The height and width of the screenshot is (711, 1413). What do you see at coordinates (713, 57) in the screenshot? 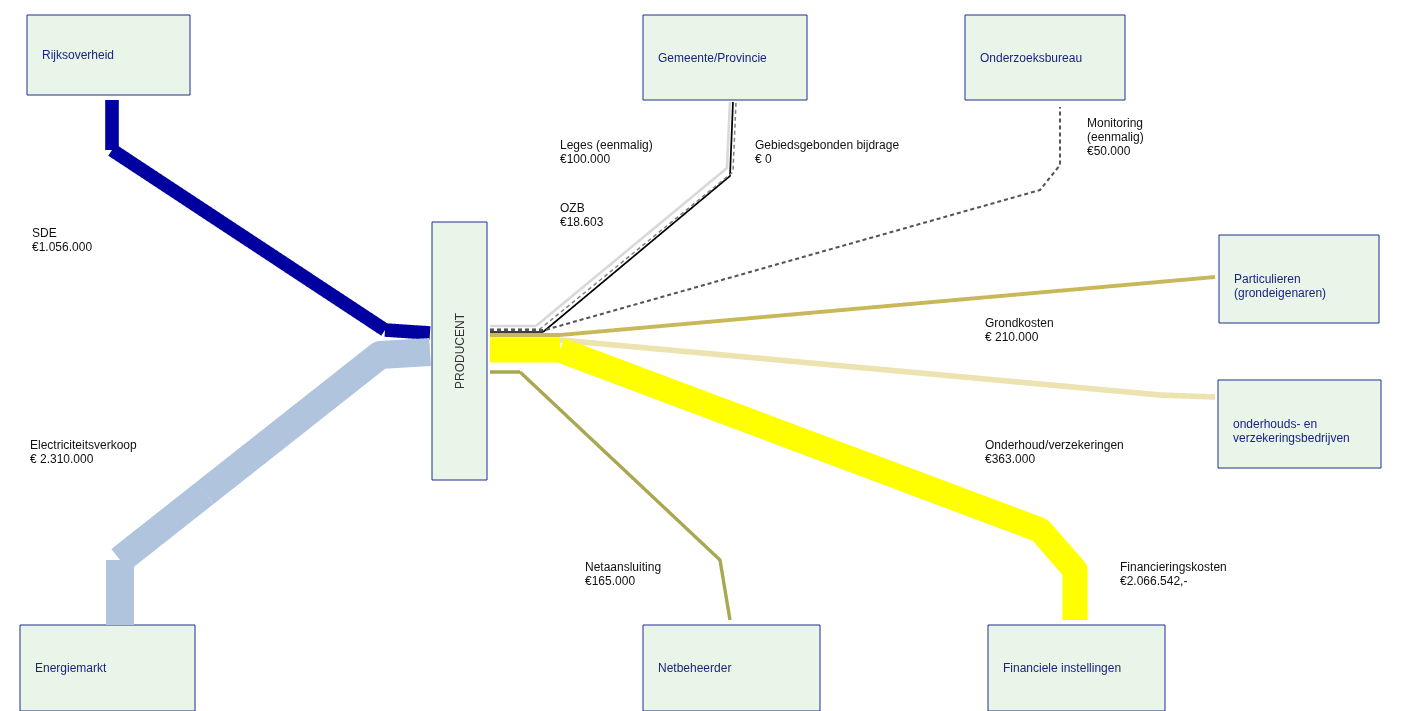
I see `text: Gemeente/Provincie` at bounding box center [713, 57].